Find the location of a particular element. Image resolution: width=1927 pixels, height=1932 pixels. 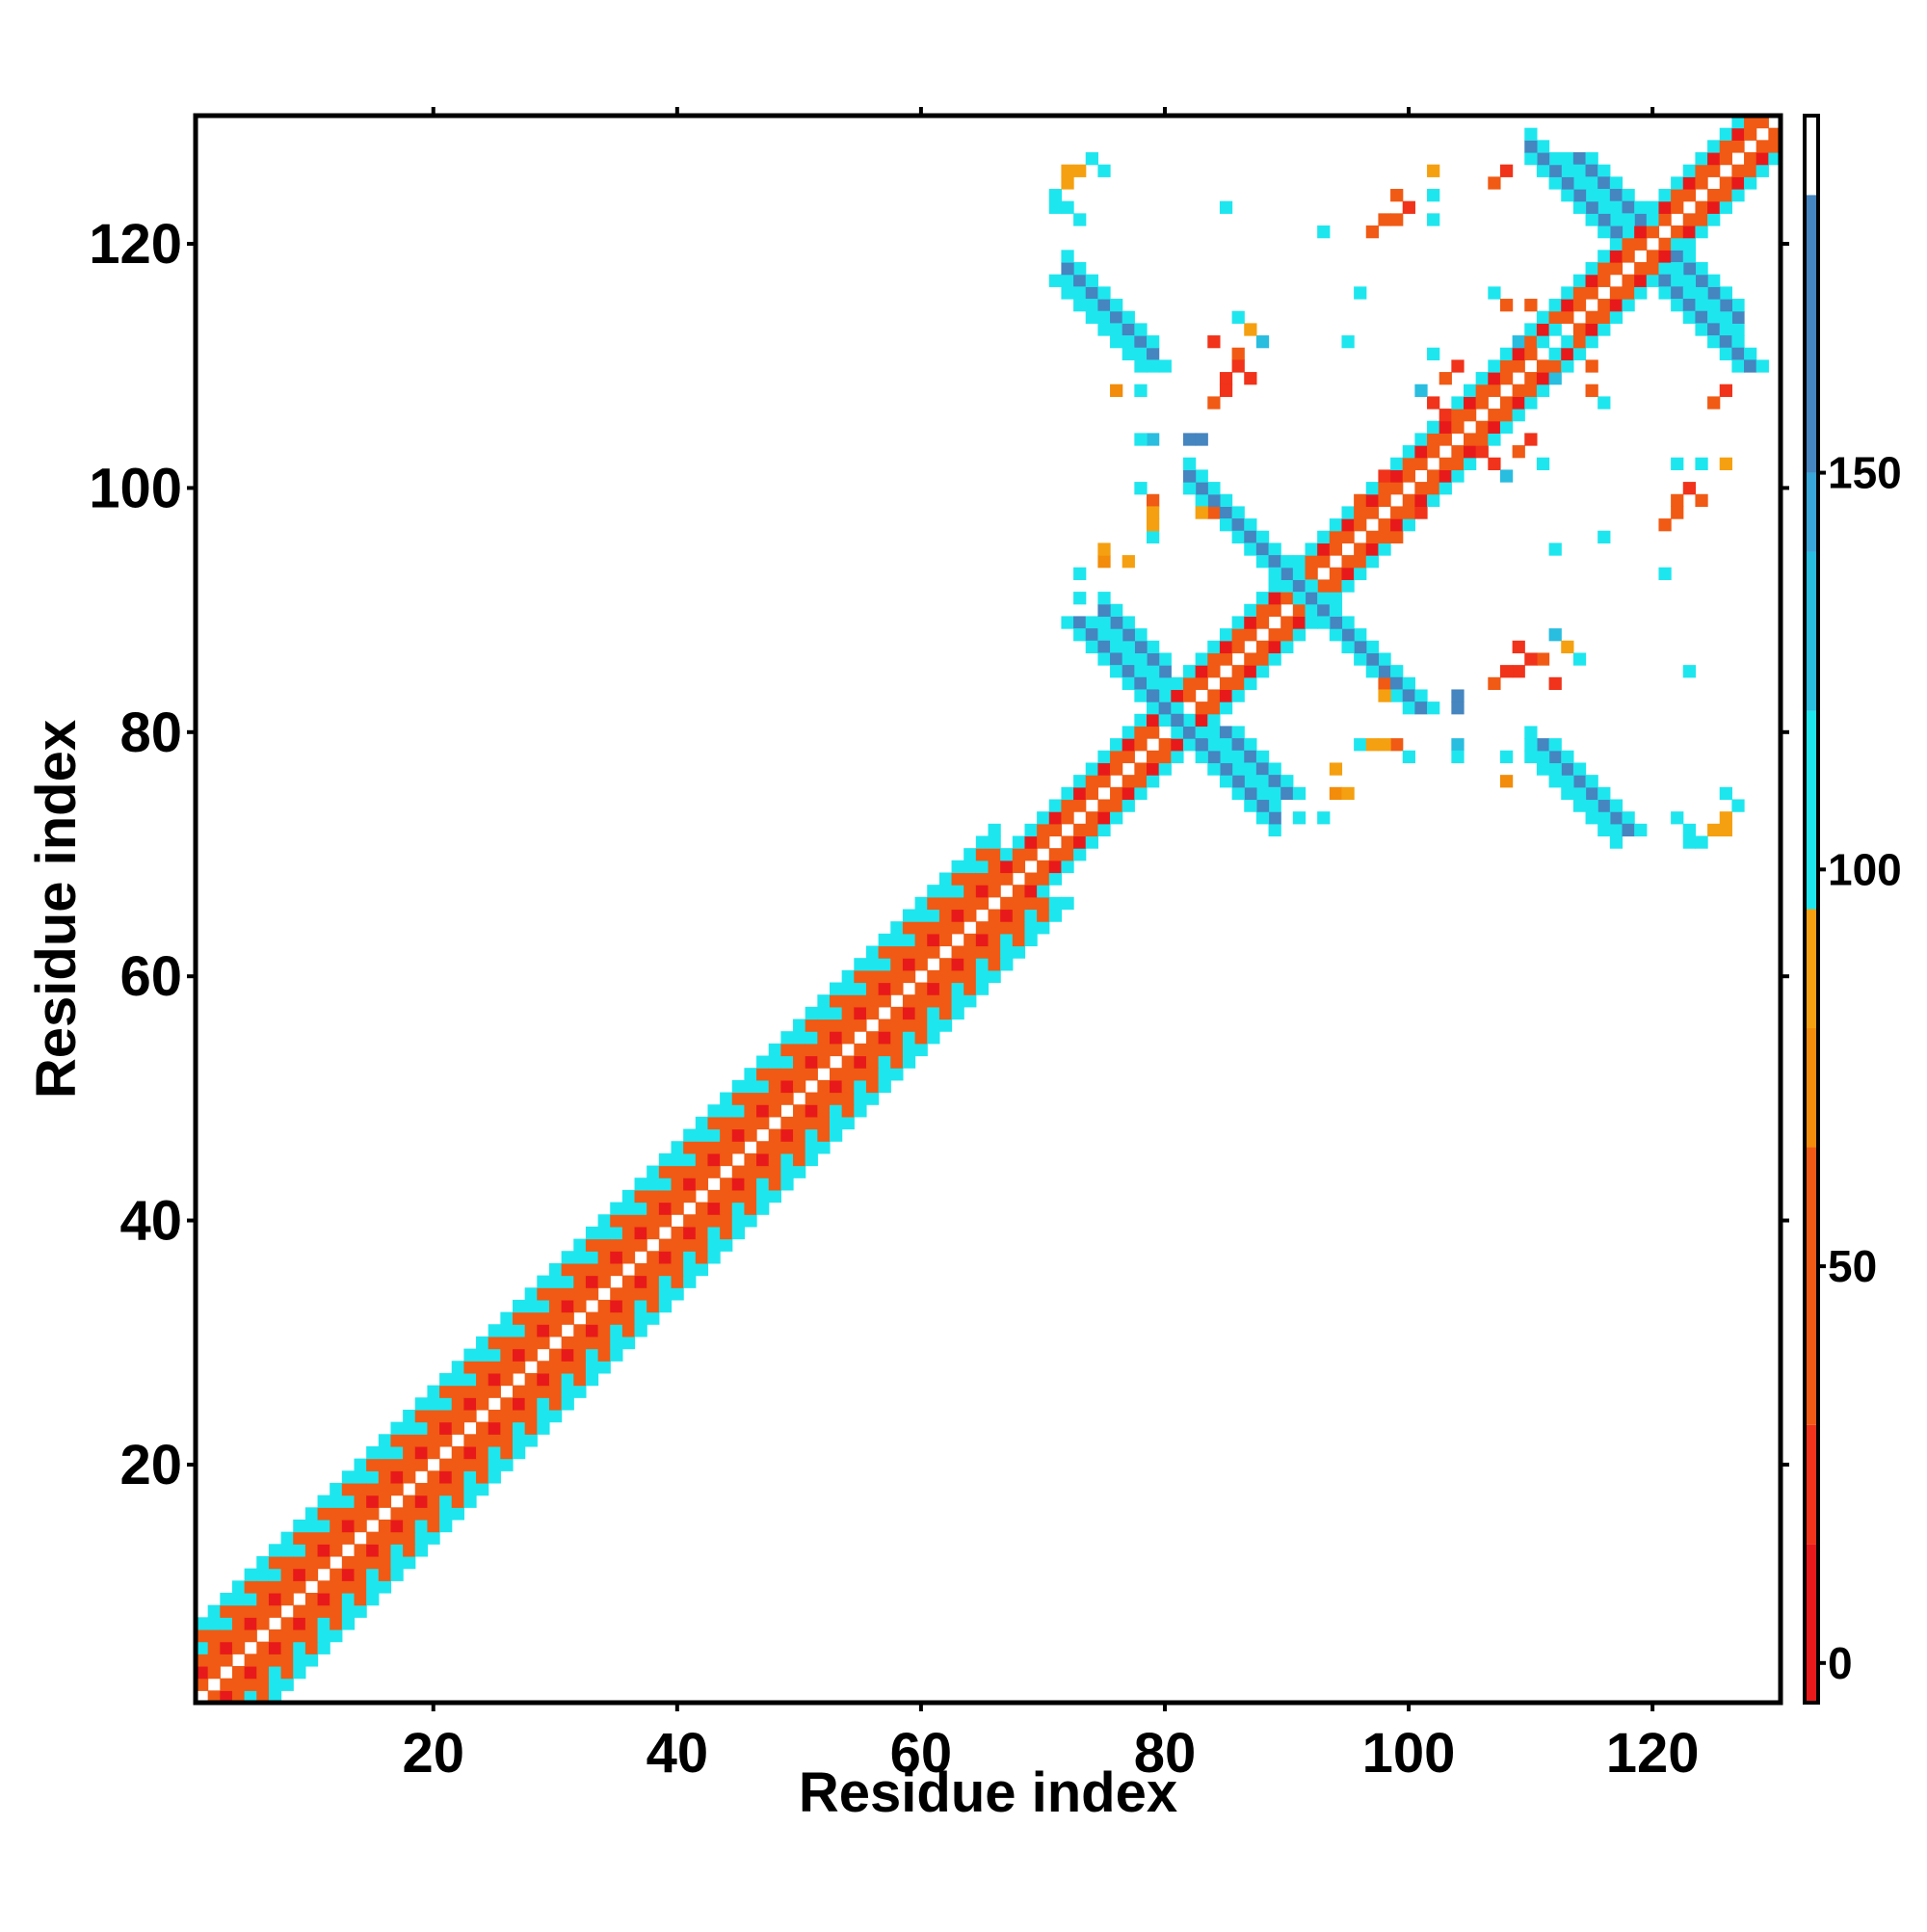

colorbar-band is located at coordinates (1812, 969).